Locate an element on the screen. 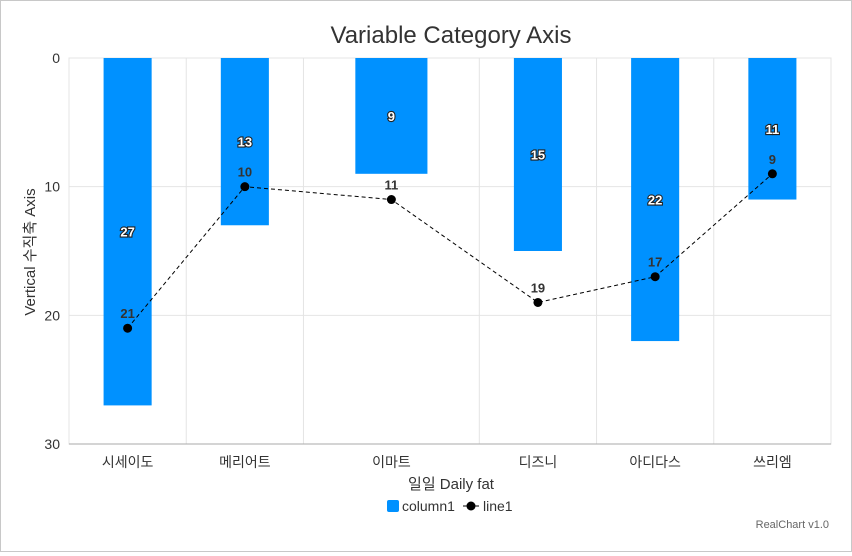  line-value-label: 10 is located at coordinates (245, 172).